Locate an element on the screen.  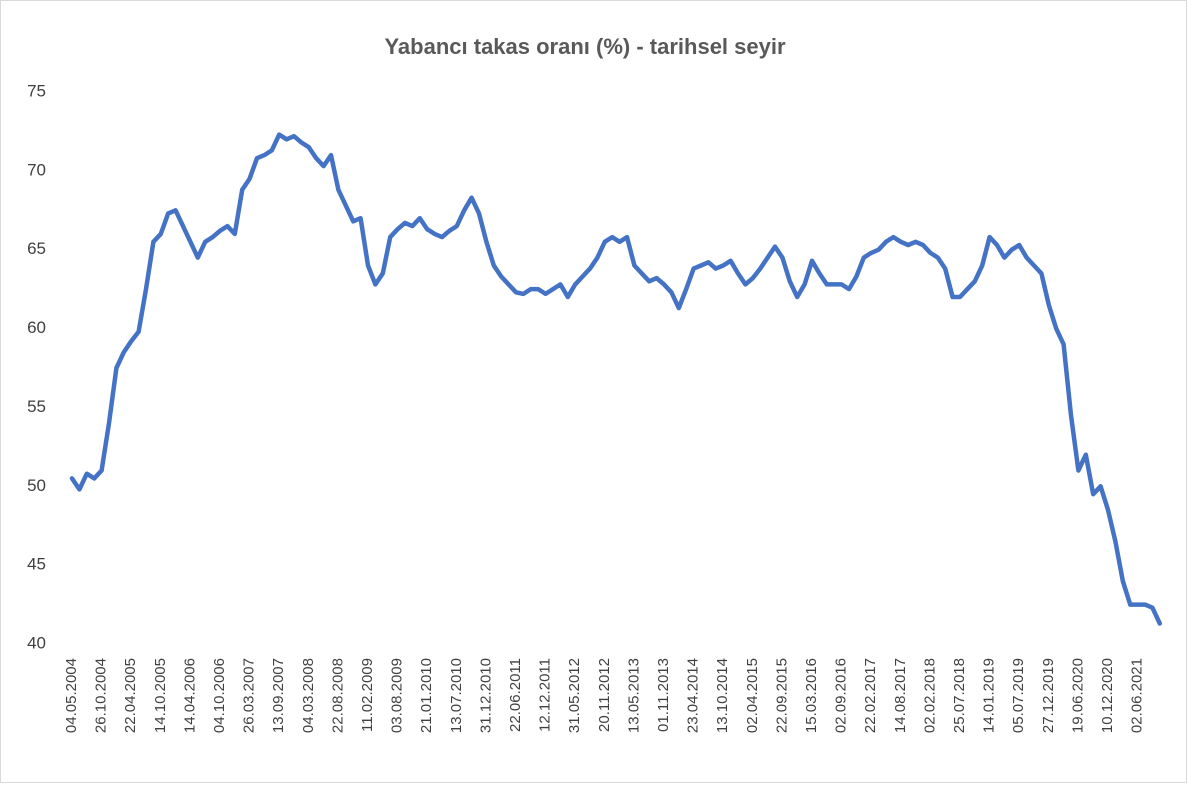
y-tick-label: 65 is located at coordinates (36, 248).